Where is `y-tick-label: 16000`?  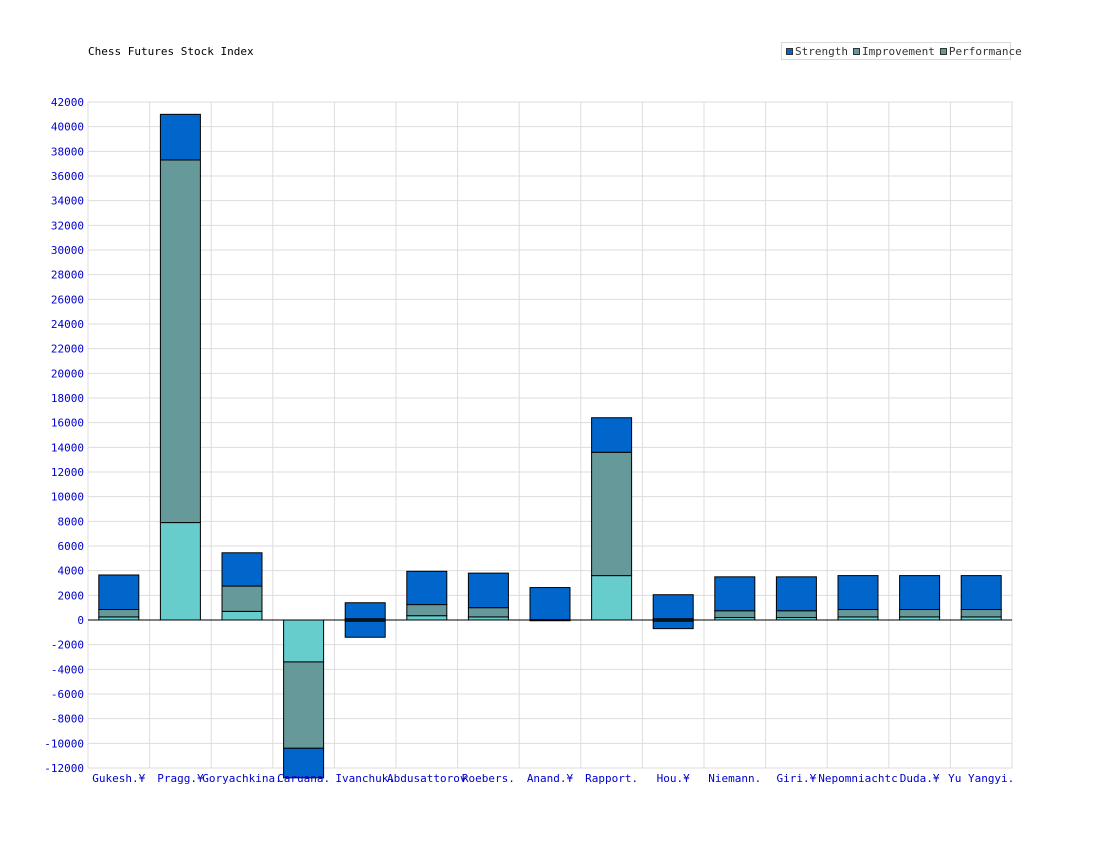 y-tick-label: 16000 is located at coordinates (67, 423).